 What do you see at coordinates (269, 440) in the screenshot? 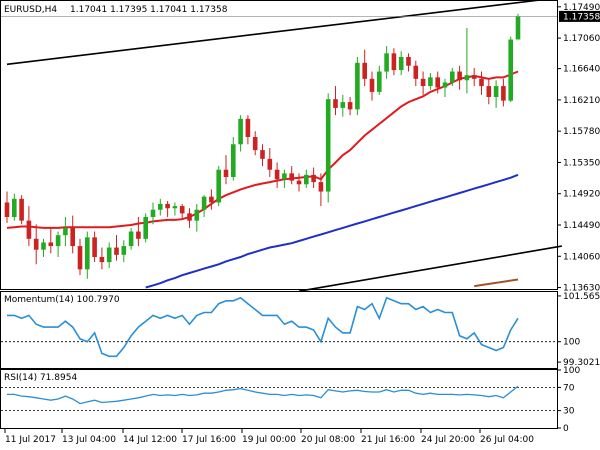
I see `time-tick-label: 19 Jul 00:00` at bounding box center [269, 440].